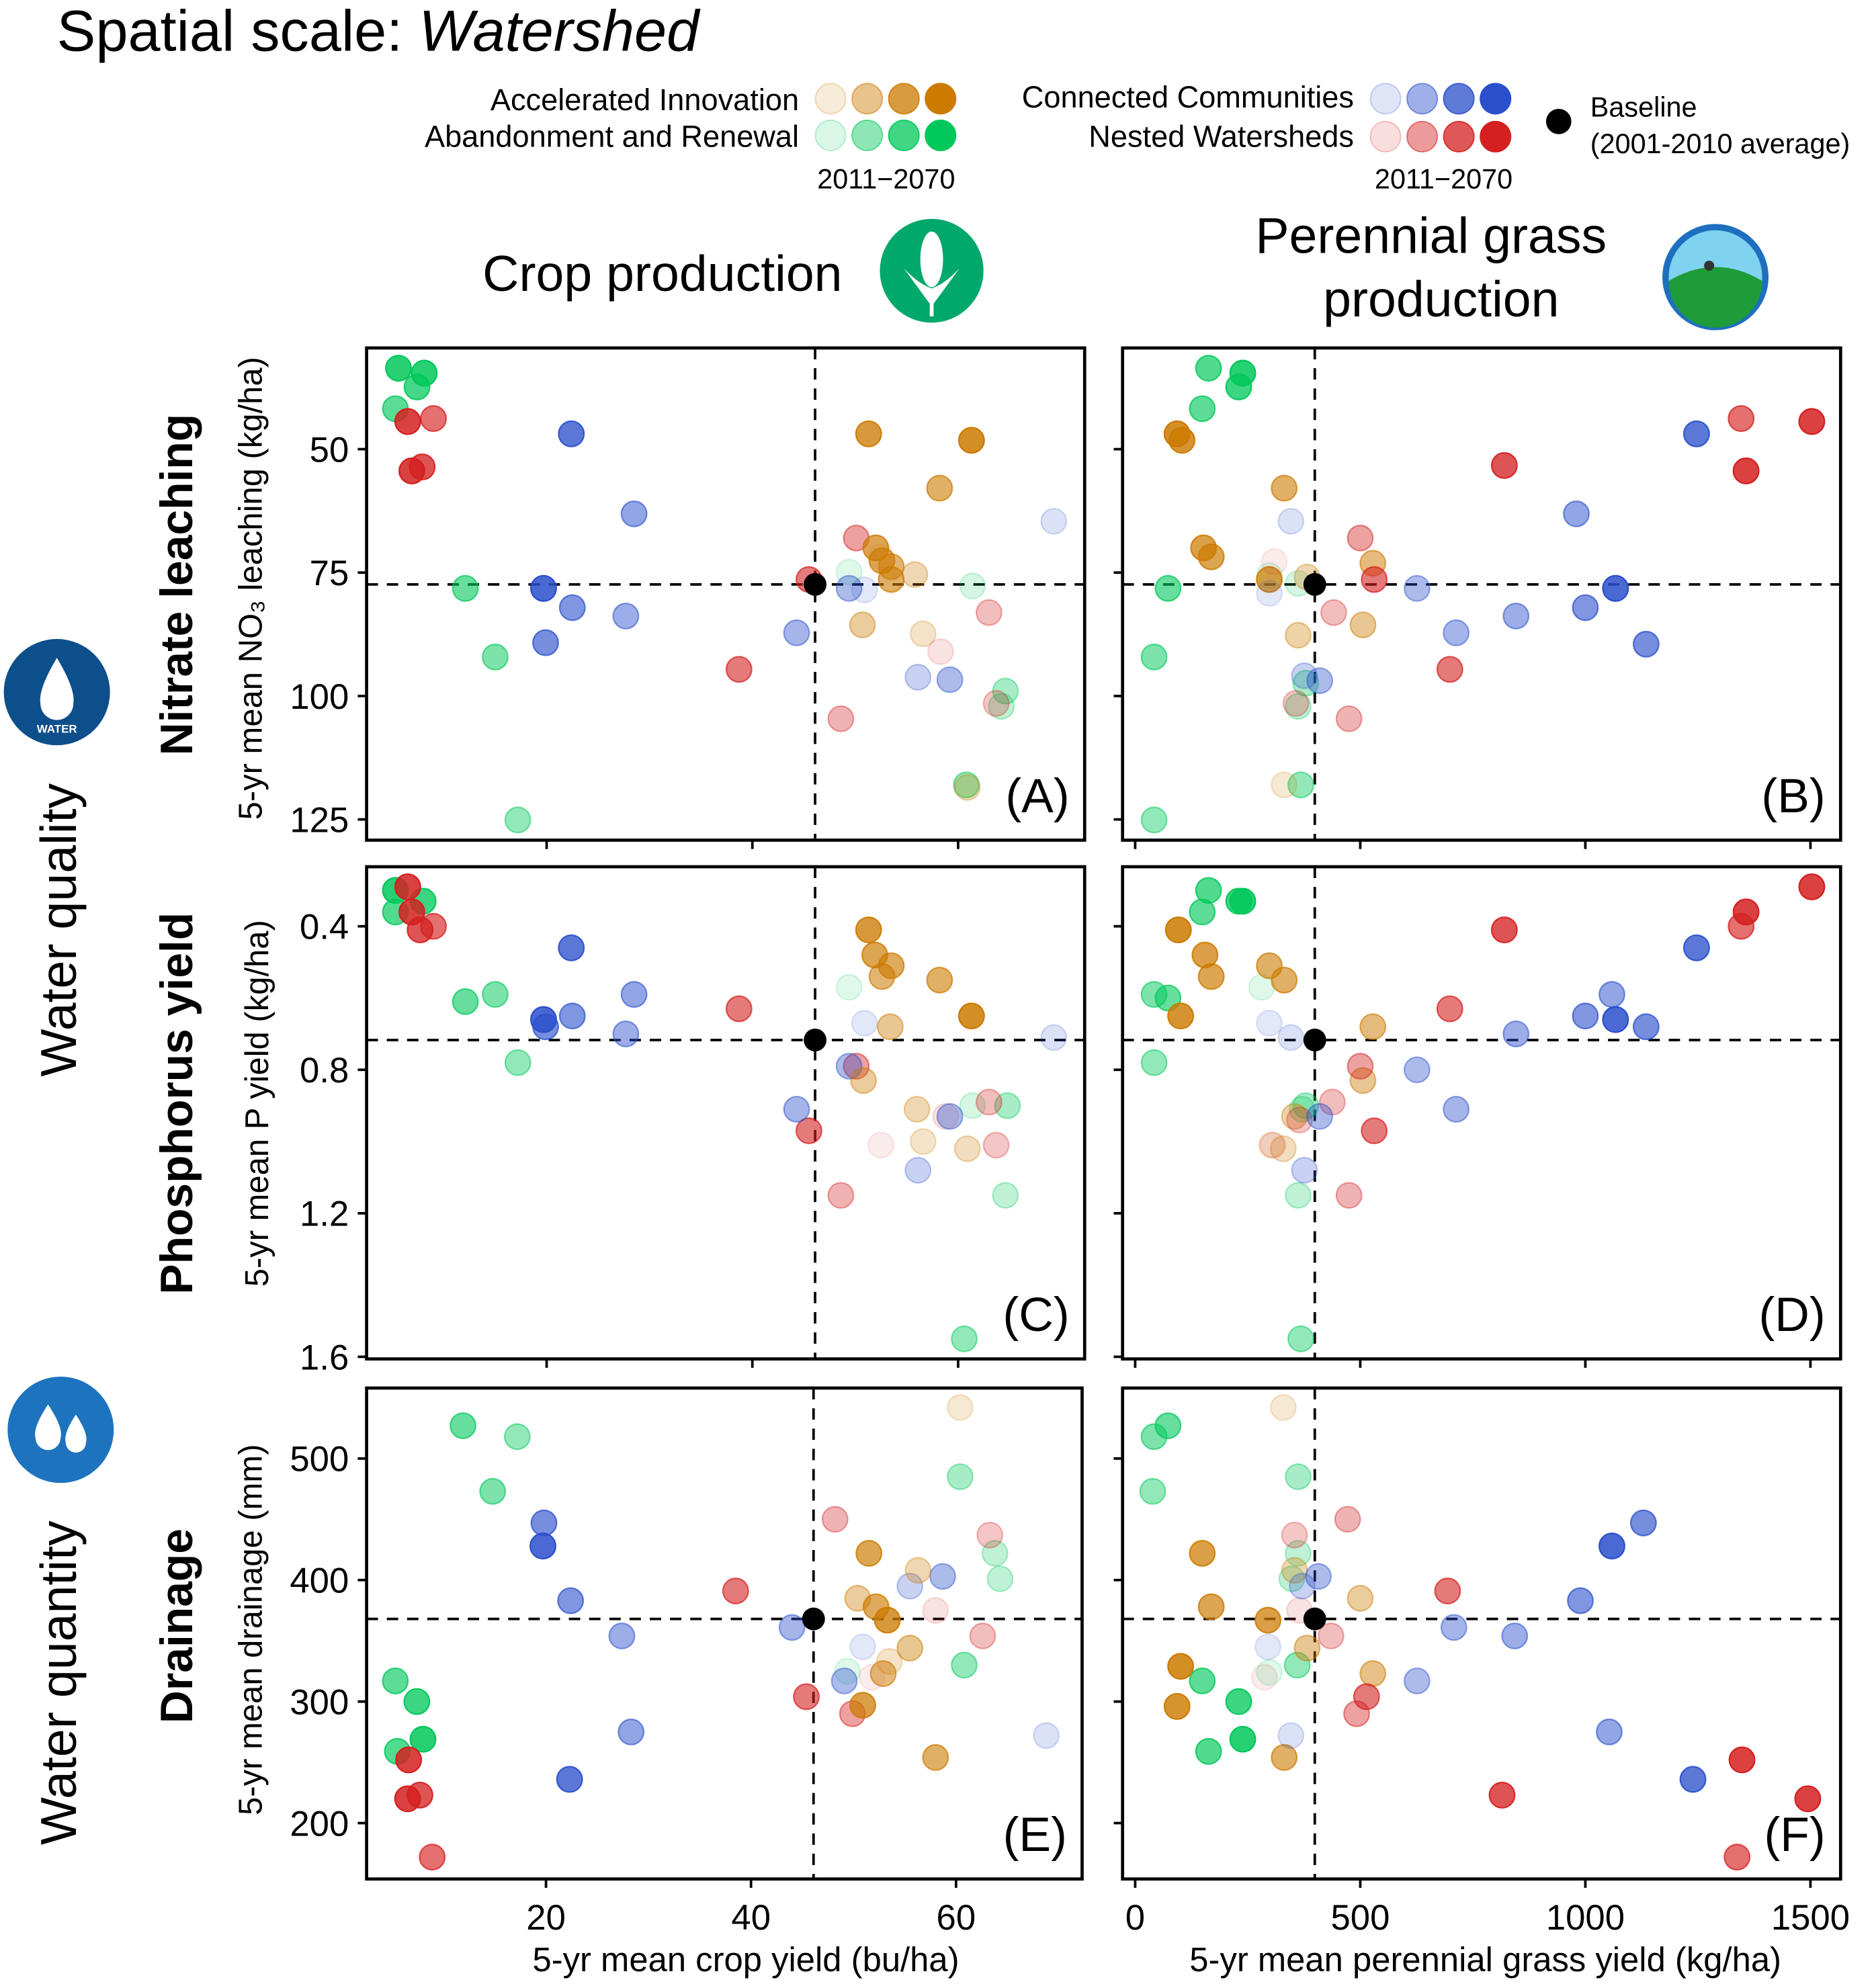 This screenshot has height=1984, width=1876. Describe the element at coordinates (1481, 1113) in the screenshot. I see `plot-area` at that location.